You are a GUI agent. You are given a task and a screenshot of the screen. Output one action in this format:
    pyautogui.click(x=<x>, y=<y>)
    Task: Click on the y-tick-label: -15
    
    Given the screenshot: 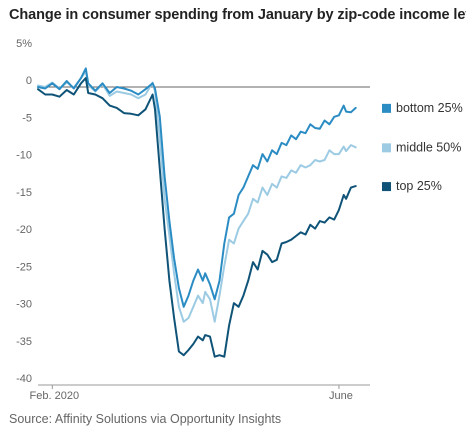 What is the action you would take?
    pyautogui.click(x=24, y=193)
    